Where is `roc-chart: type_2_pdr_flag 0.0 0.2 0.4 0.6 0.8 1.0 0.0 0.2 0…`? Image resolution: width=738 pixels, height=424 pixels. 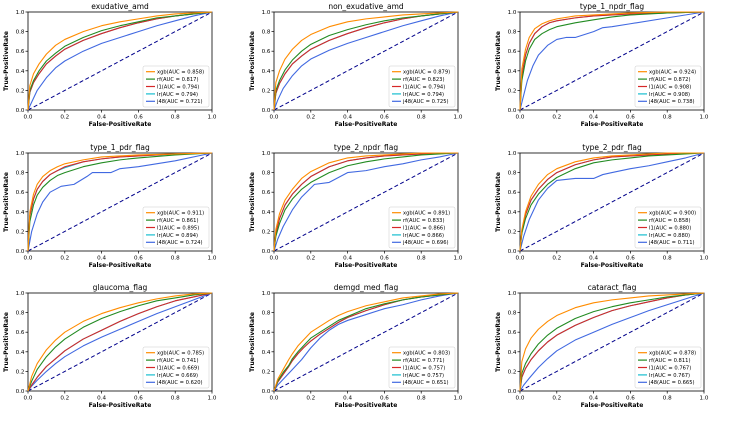
roc-chart: type_2_pdr_flag 0.0 0.2 0.4 0.6 0.8 1.0 0.0 0.2 0… is located at coordinates (602, 206).